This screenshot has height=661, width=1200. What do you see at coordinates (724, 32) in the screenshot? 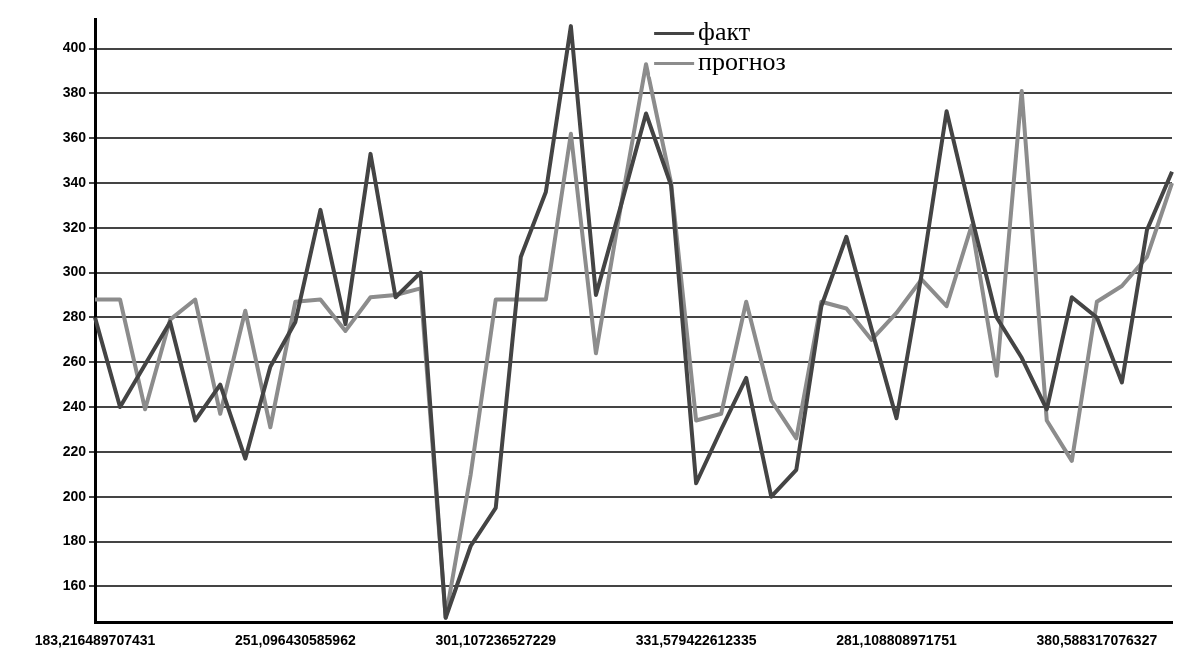
I see `legend-label: факт` at bounding box center [724, 32].